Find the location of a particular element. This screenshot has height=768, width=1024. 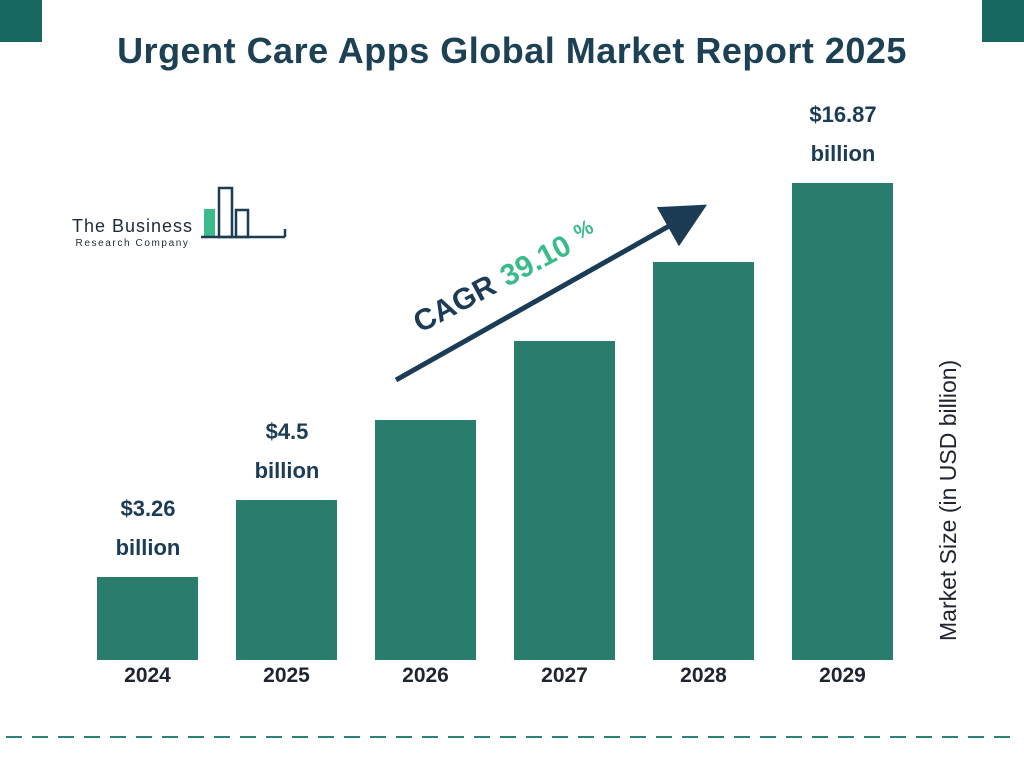

company-logo: The Business Research Company is located at coordinates (180, 216).